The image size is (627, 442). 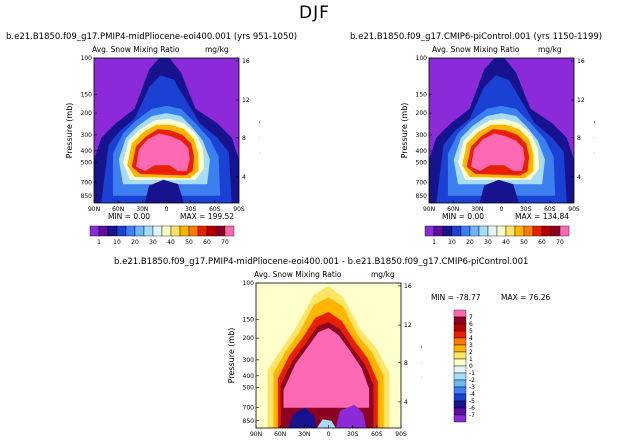 What do you see at coordinates (244, 177) in the screenshot?
I see `panel1-y2tick-label-4: 4` at bounding box center [244, 177].